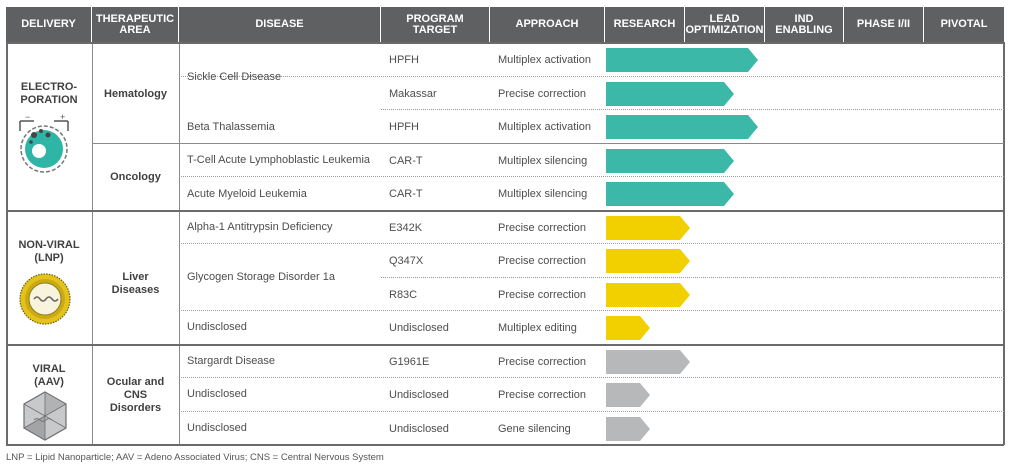 The image size is (1010, 469). What do you see at coordinates (135, 29) in the screenshot?
I see `header-therapeutic-line2: AREA` at bounding box center [135, 29].